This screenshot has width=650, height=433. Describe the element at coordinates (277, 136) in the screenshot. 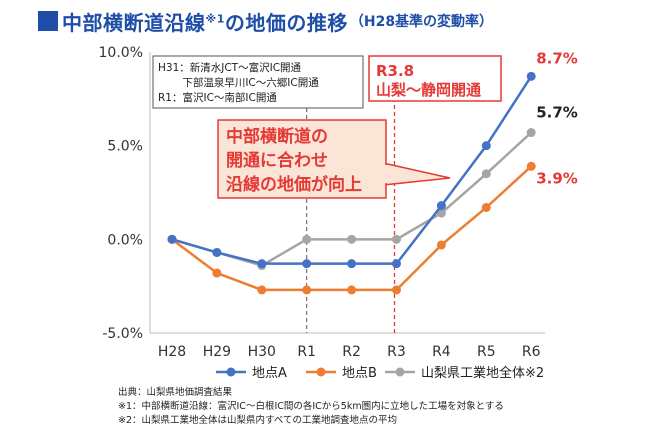

I see `callout-line-1: 中部横断道の` at that location.